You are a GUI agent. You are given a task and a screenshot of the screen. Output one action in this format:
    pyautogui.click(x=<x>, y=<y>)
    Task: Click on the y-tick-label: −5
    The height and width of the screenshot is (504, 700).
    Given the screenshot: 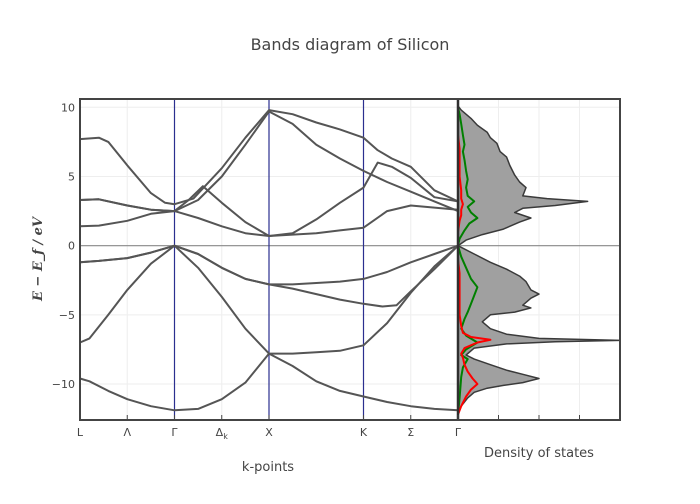 What is the action you would take?
    pyautogui.click(x=67, y=315)
    